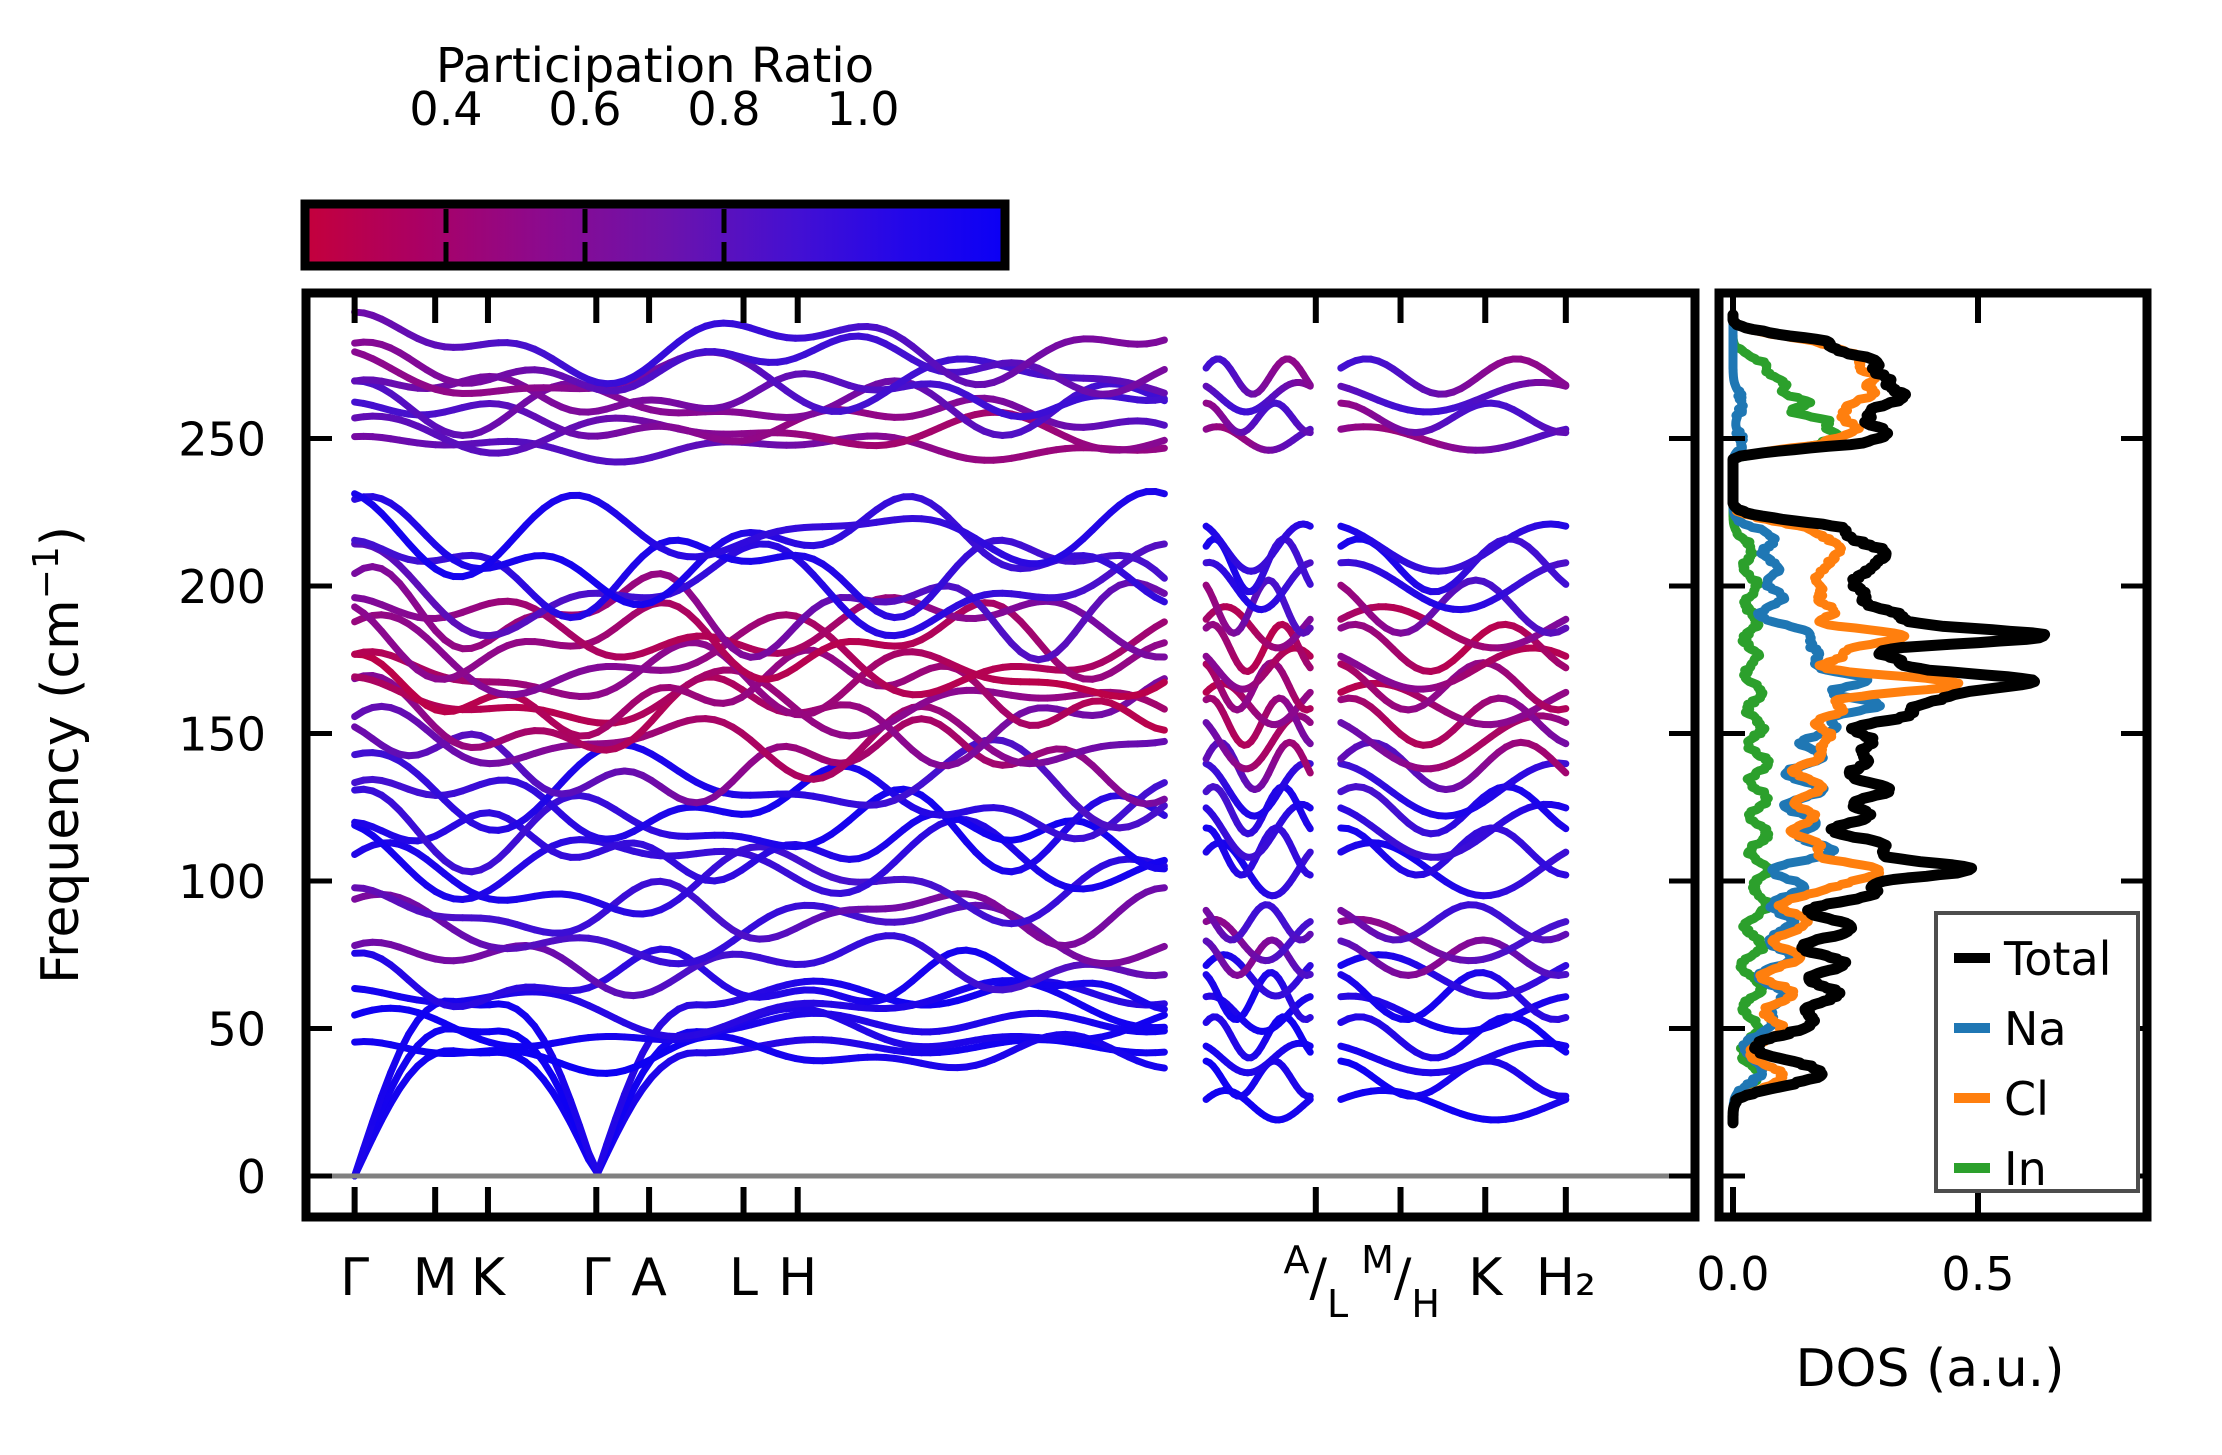  I want to click on colorbar-group: Participation Ratio 0.4 0.6 0.8 1.0, so click(655, 154).